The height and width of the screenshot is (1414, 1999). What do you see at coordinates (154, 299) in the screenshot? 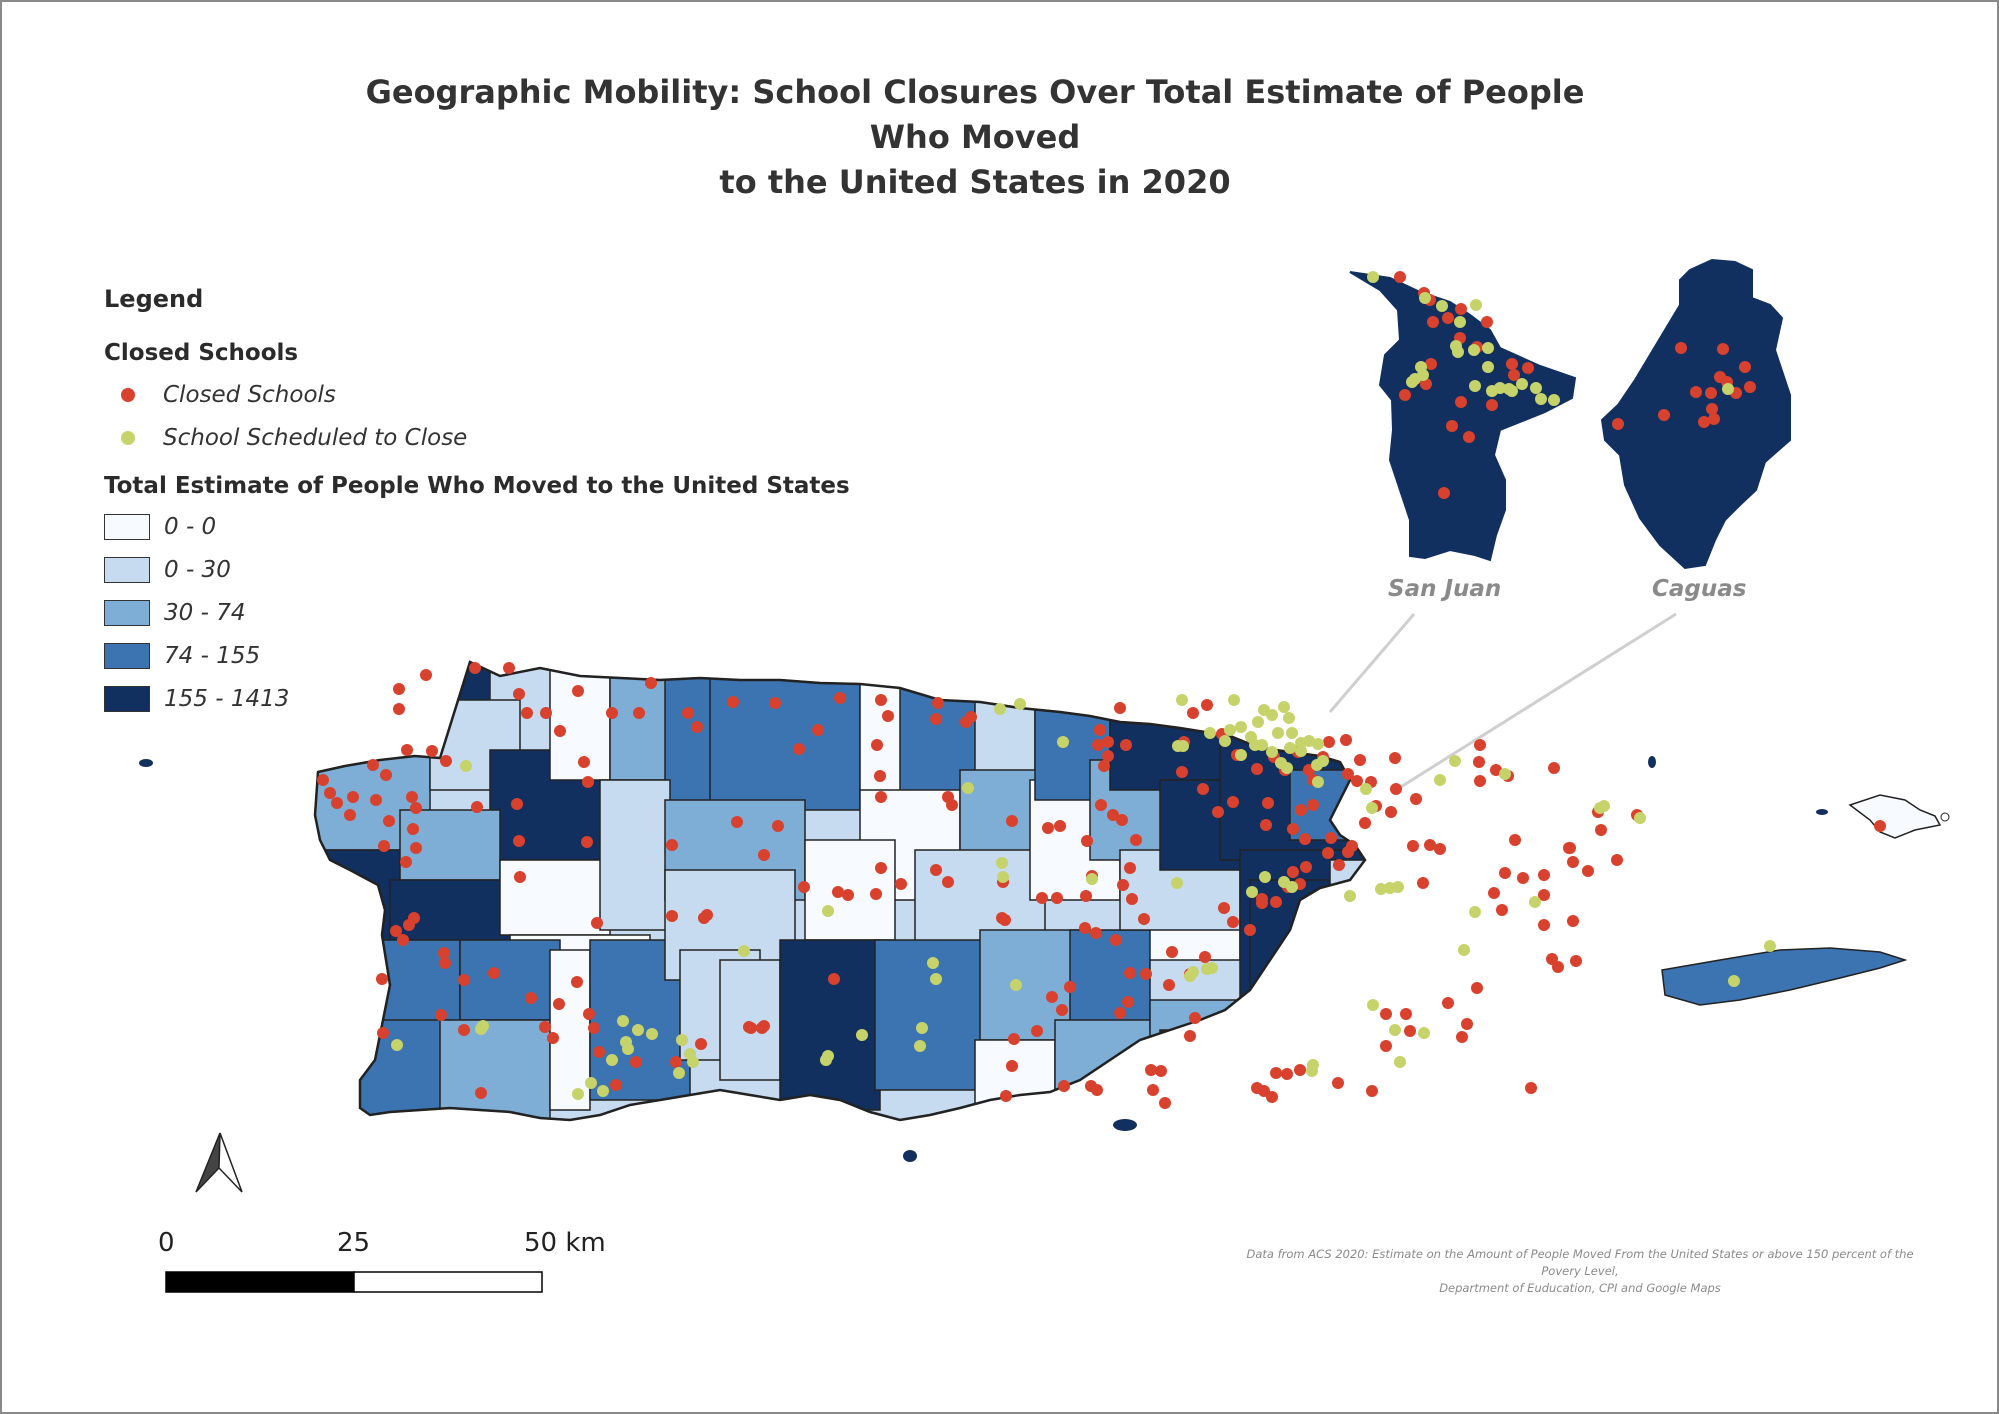
I see `legend-heading: Legend` at bounding box center [154, 299].